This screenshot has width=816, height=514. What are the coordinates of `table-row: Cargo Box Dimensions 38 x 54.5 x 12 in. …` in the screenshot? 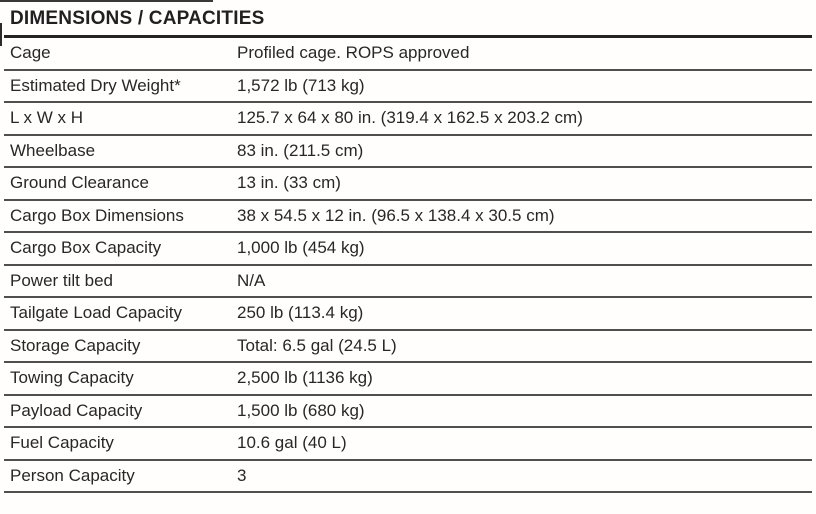 It's located at (408, 217).